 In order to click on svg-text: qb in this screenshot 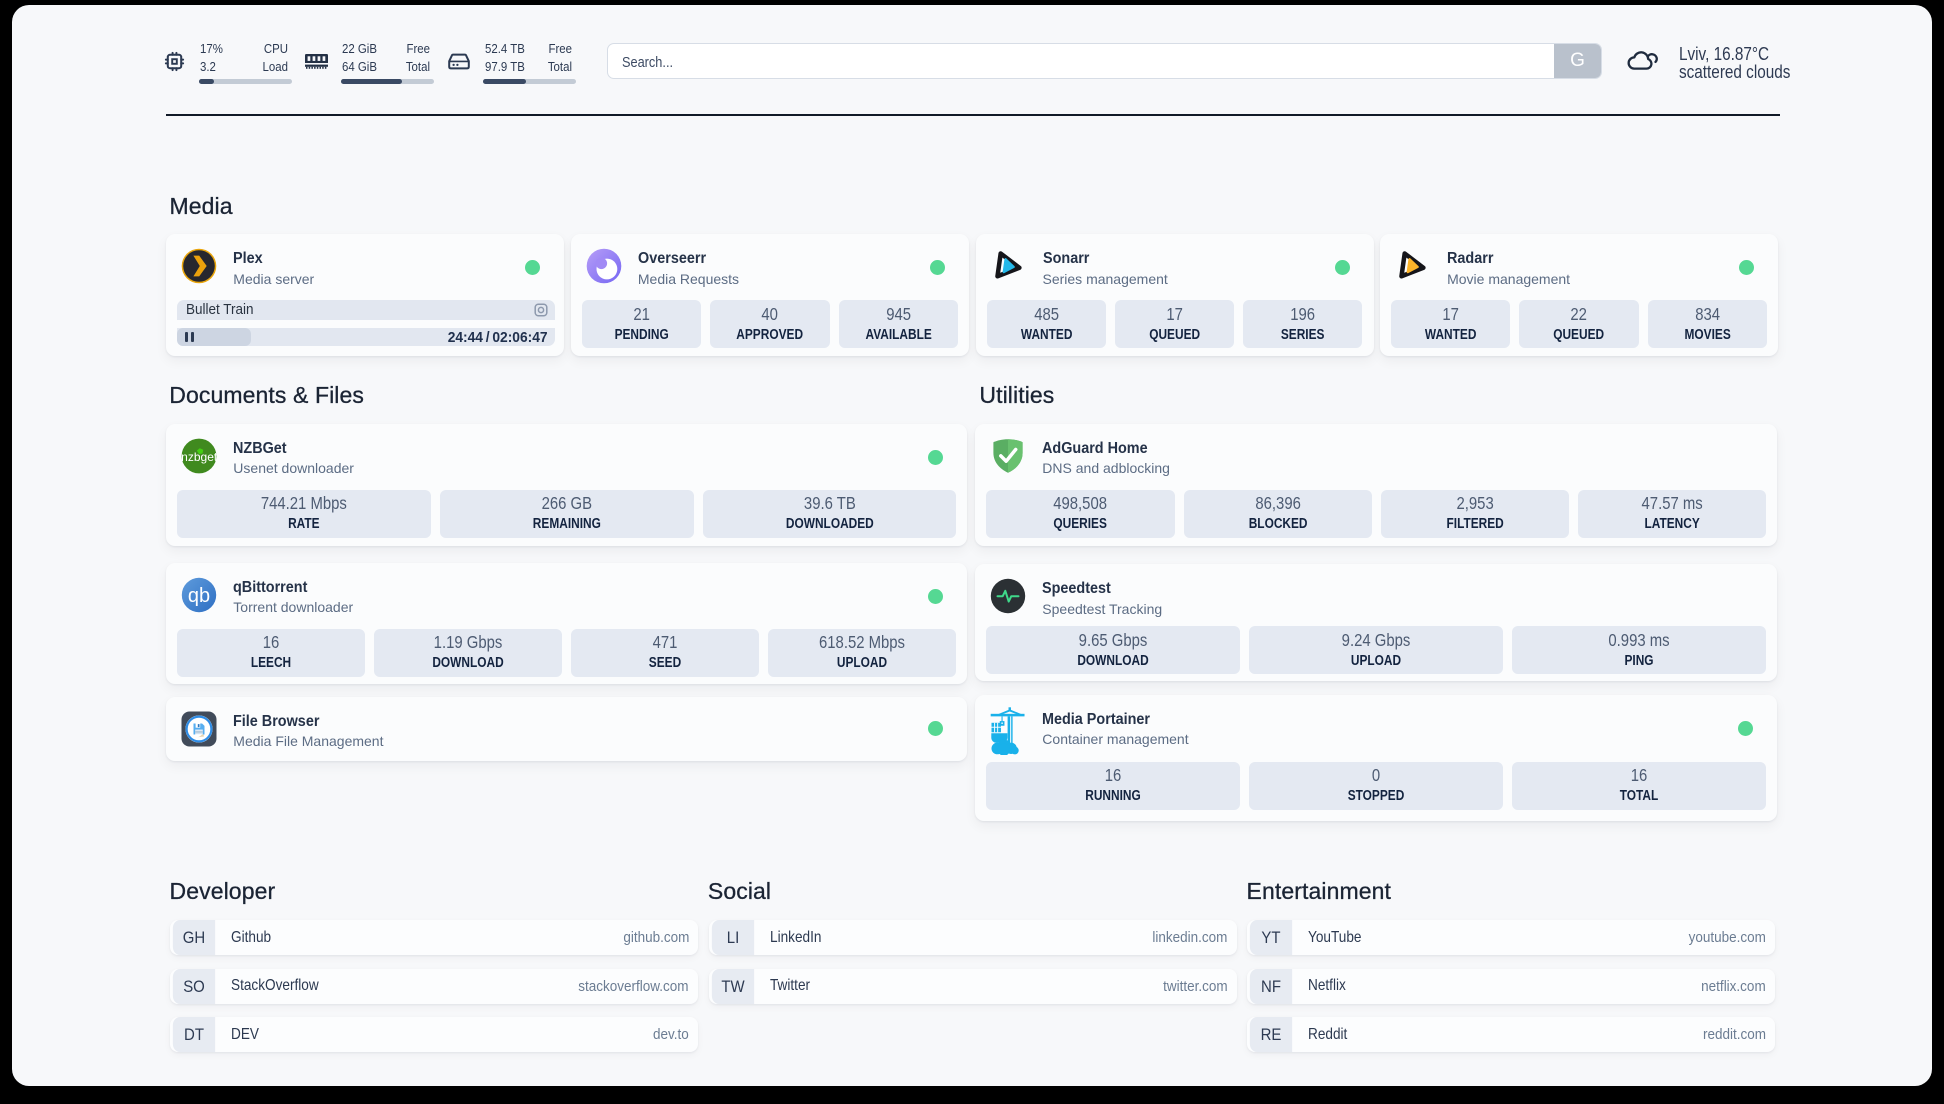, I will do `click(199, 596)`.